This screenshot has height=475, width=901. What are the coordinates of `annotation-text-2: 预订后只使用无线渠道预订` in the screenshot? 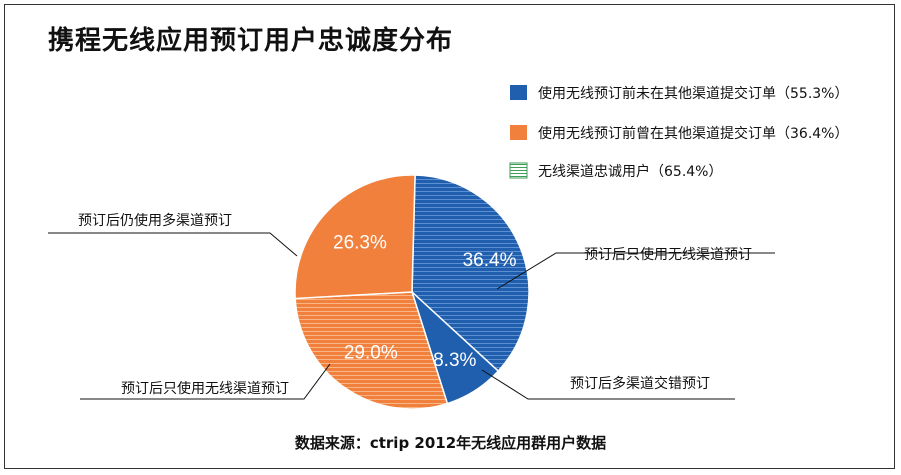 It's located at (205, 388).